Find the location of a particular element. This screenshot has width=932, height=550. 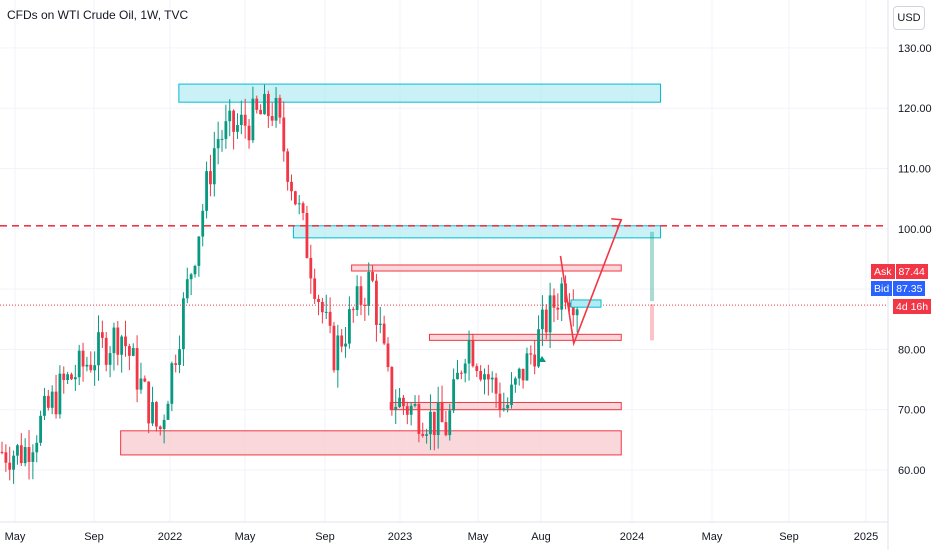

ask-label: Ask is located at coordinates (883, 271).